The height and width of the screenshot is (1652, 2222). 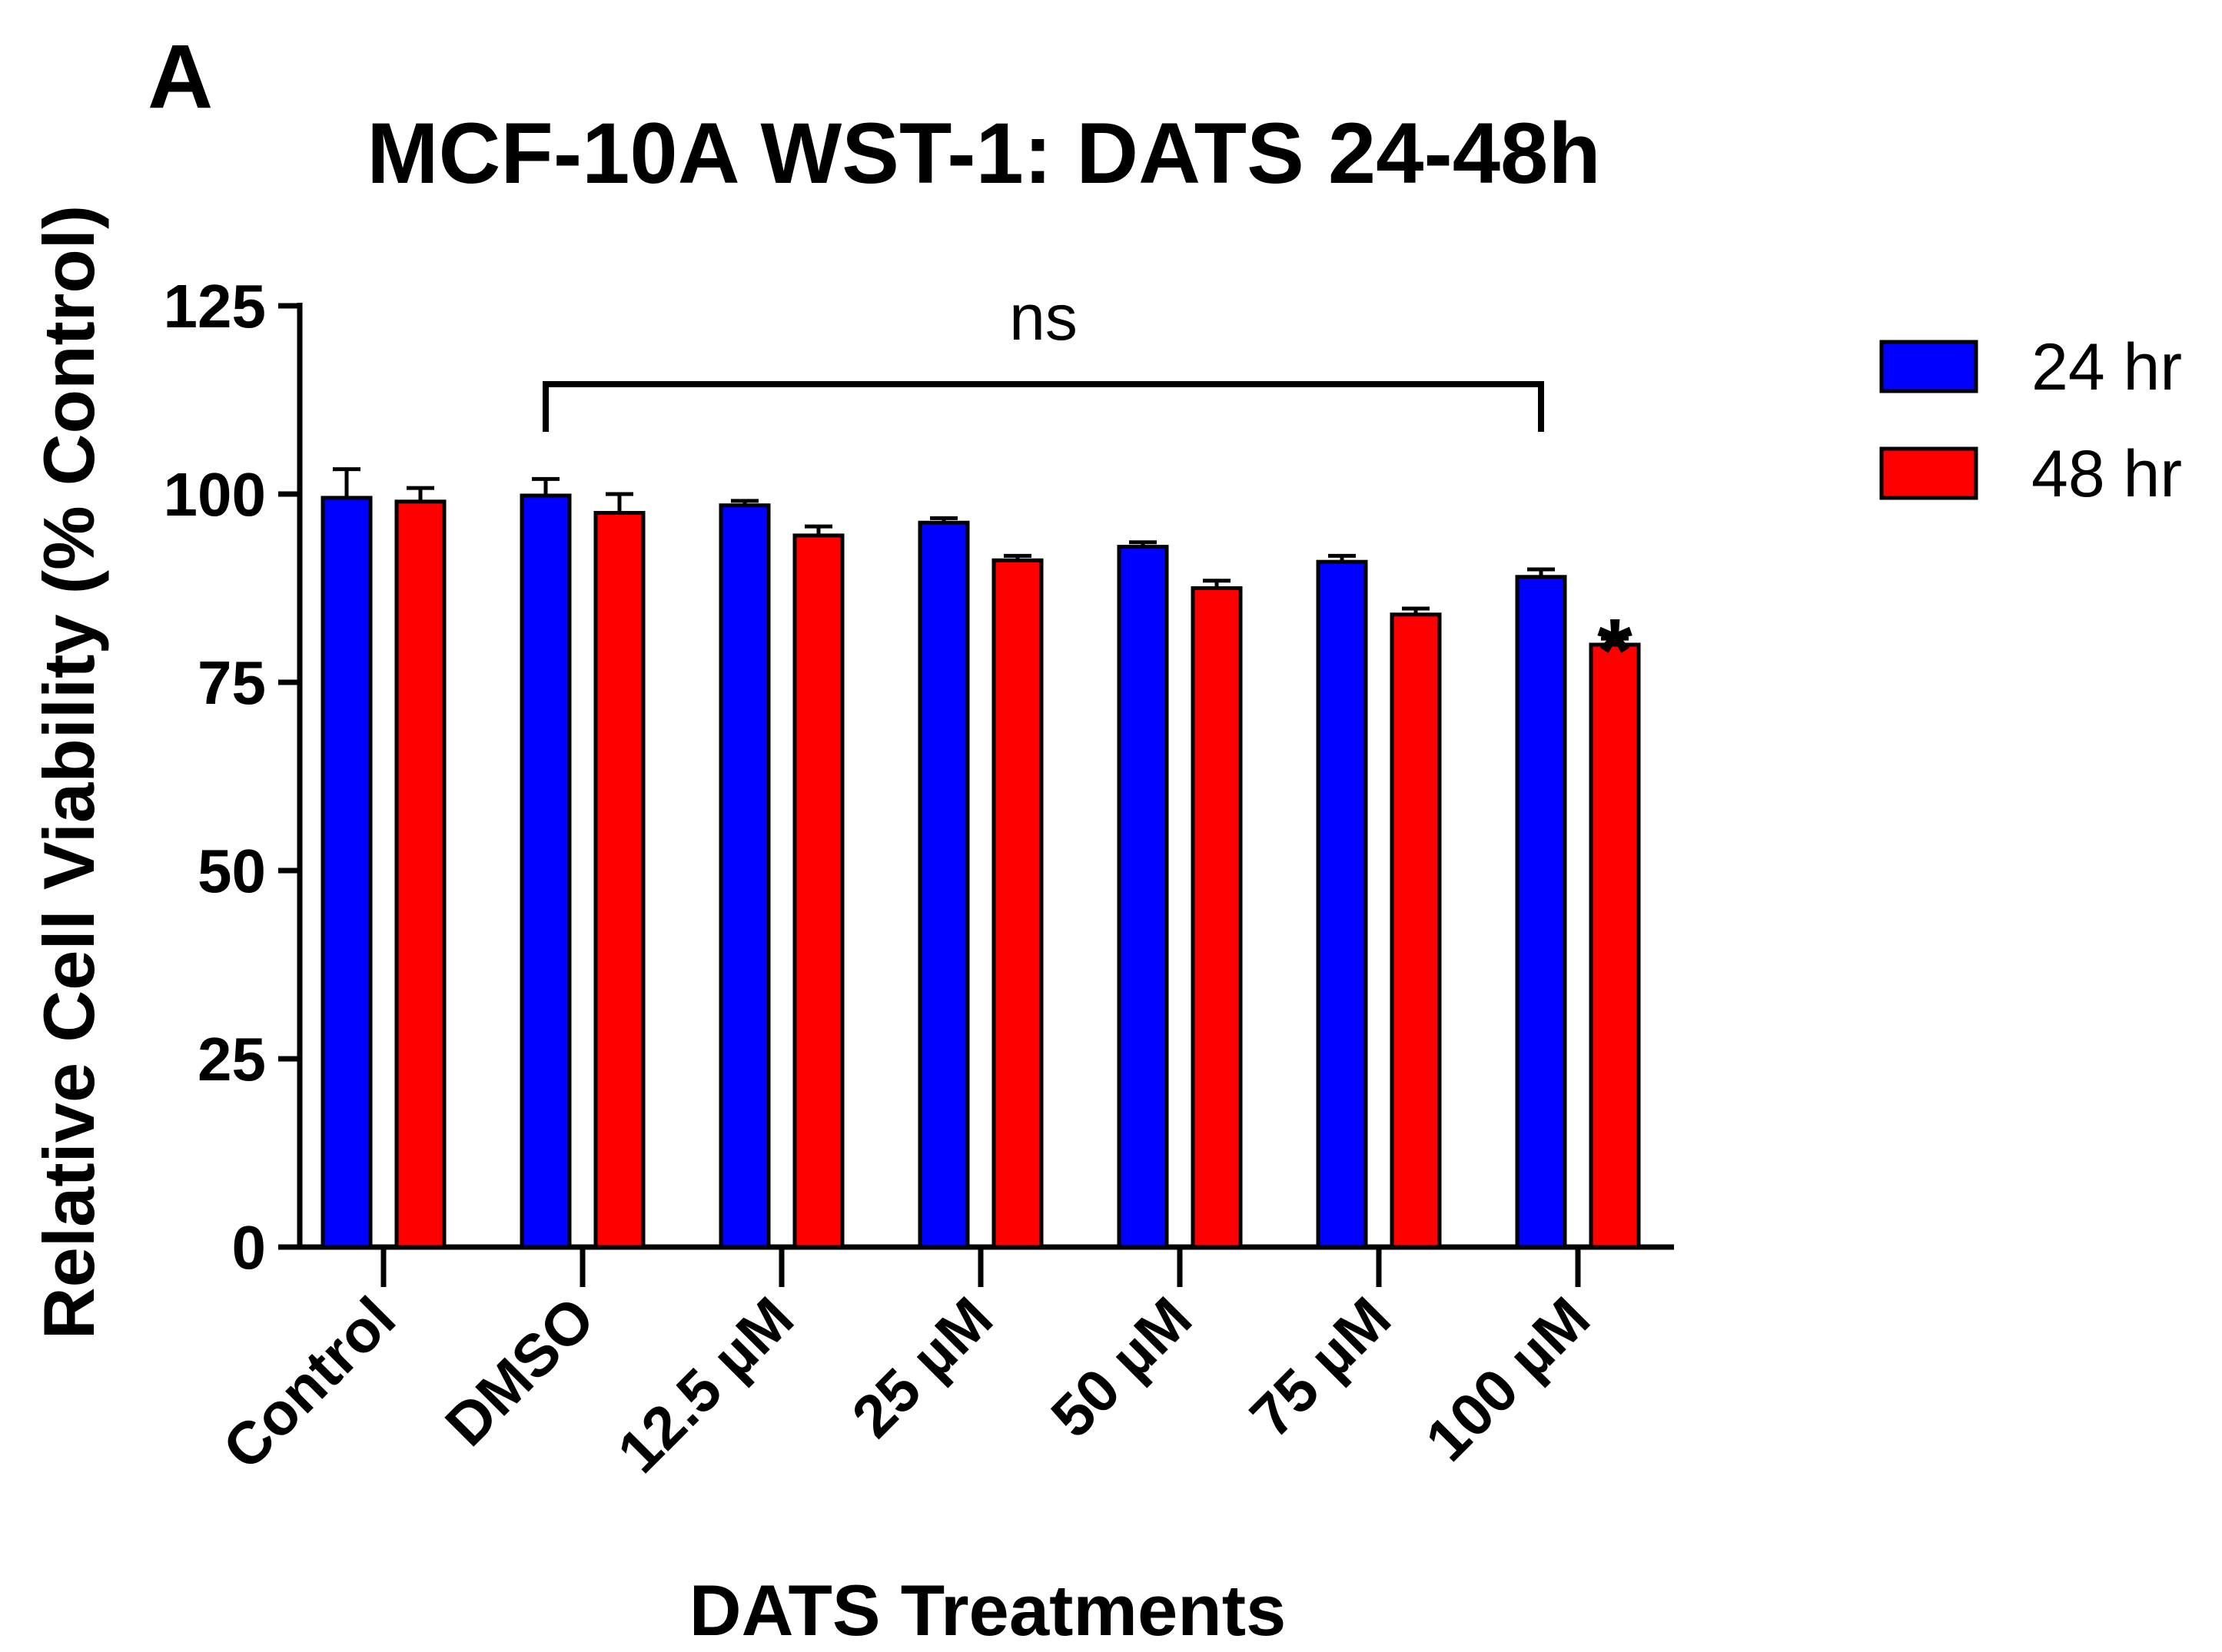 What do you see at coordinates (988, 1610) in the screenshot?
I see `x-axis-title: DATS Treatments` at bounding box center [988, 1610].